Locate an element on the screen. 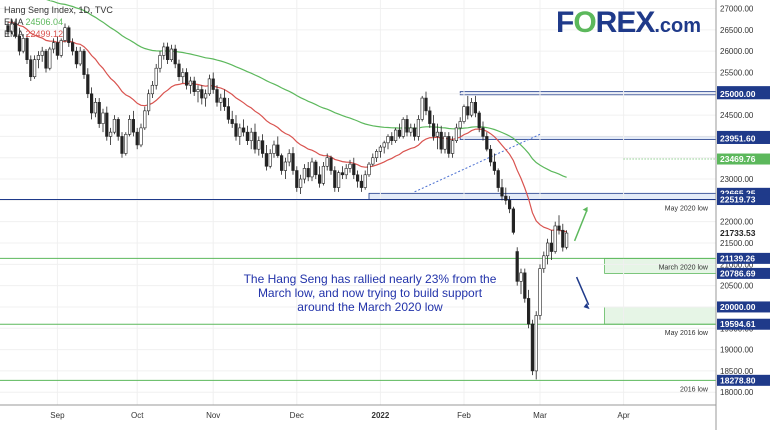  up-arrow is located at coordinates (580, 226).